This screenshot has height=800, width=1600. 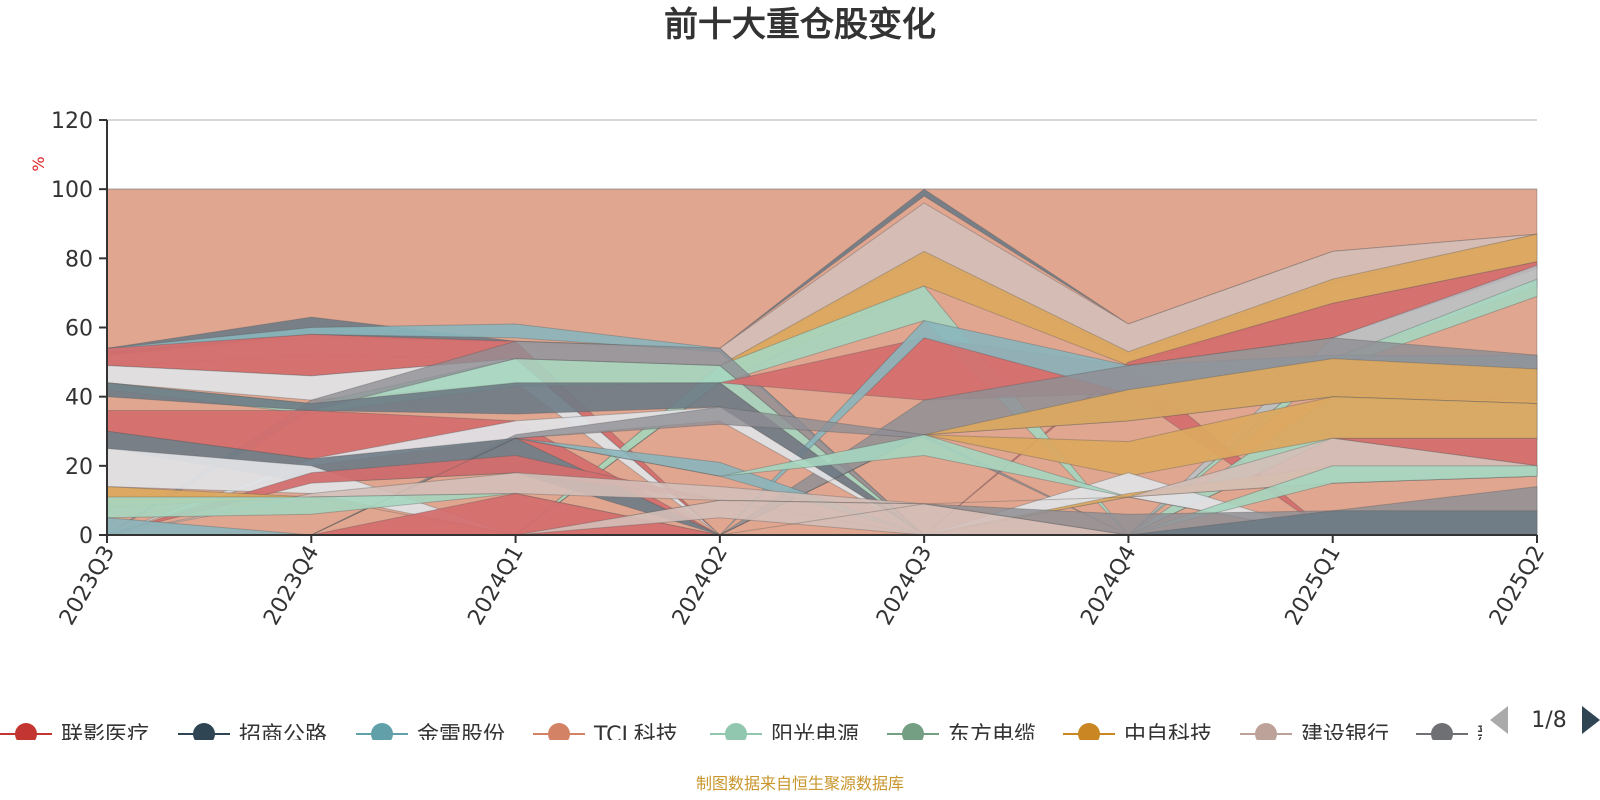 What do you see at coordinates (283, 735) in the screenshot?
I see `legend-label: 招商公路` at bounding box center [283, 735].